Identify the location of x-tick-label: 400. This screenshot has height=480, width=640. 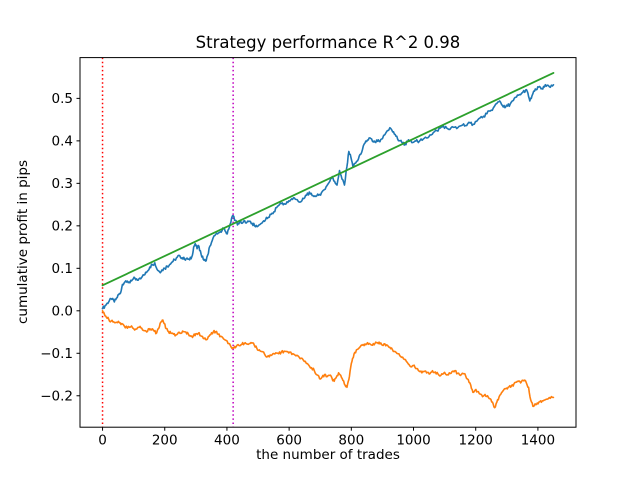
(227, 441).